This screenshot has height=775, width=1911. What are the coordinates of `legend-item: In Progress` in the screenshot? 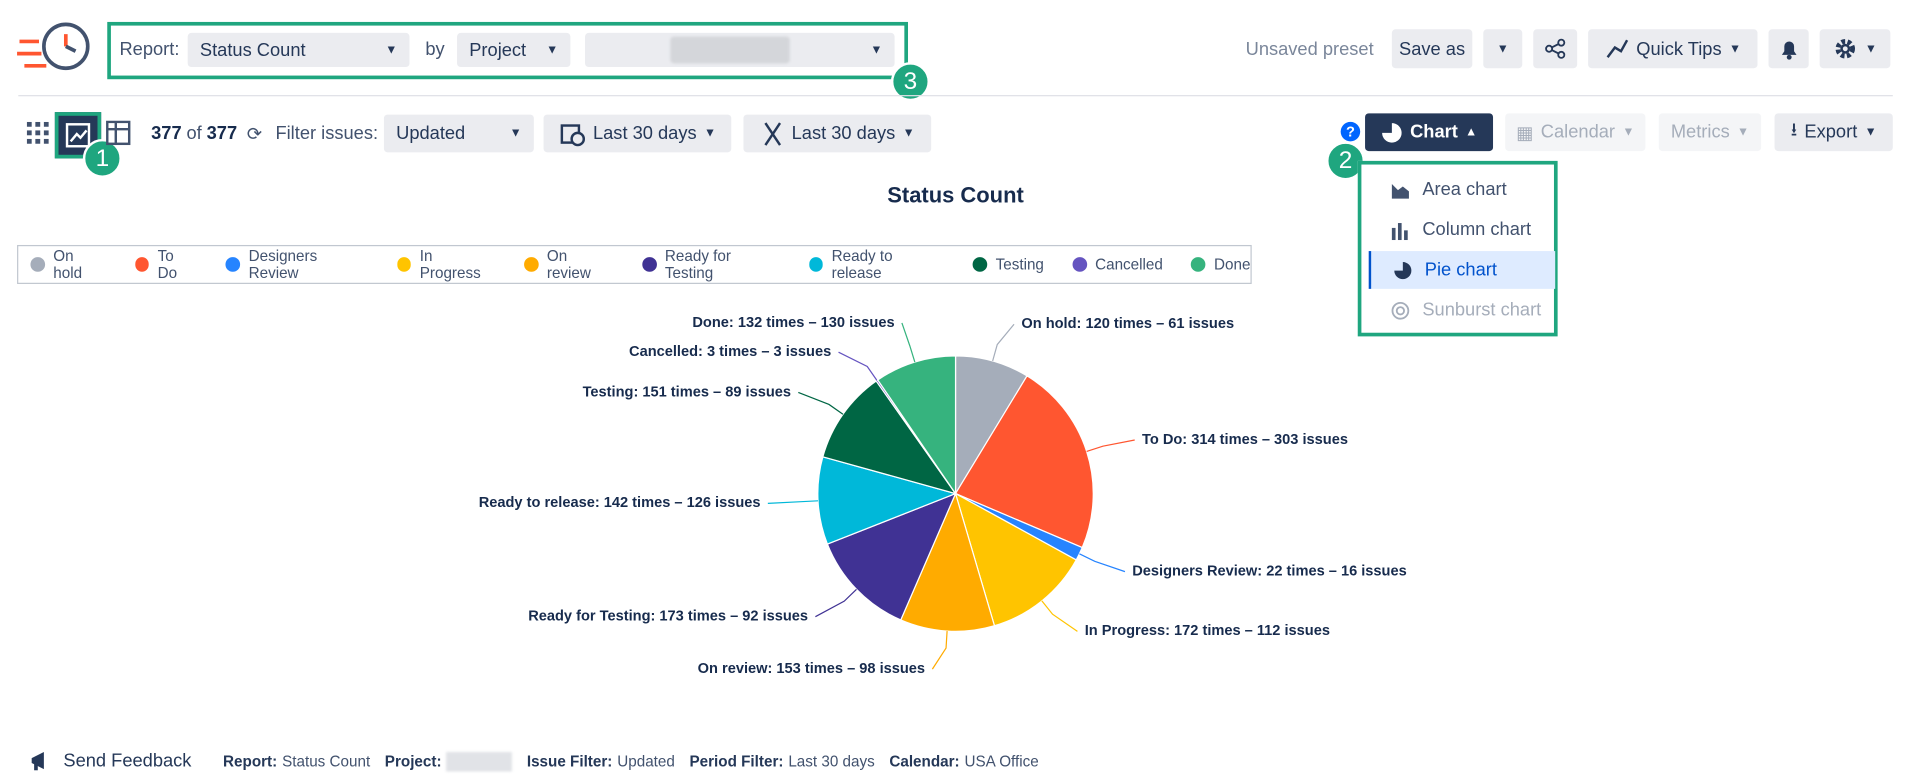 It's located at (446, 264).